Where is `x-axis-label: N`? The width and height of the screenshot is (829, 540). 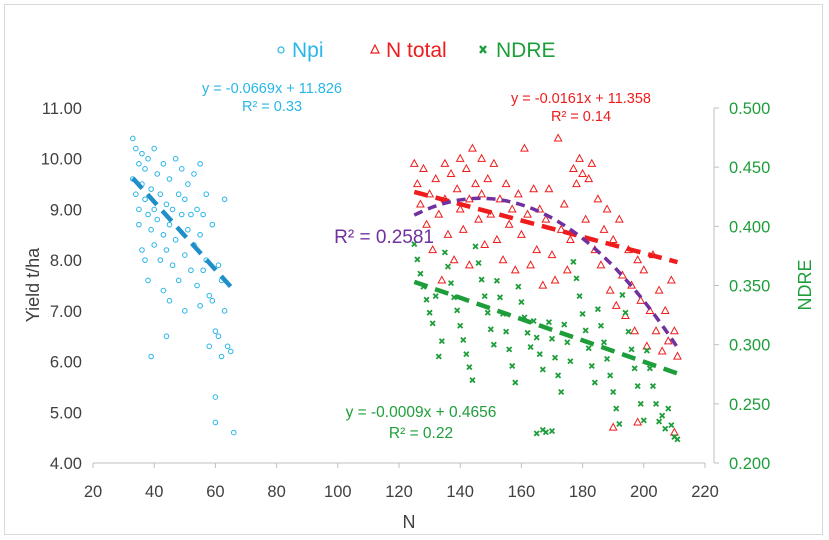
x-axis-label: N is located at coordinates (409, 522).